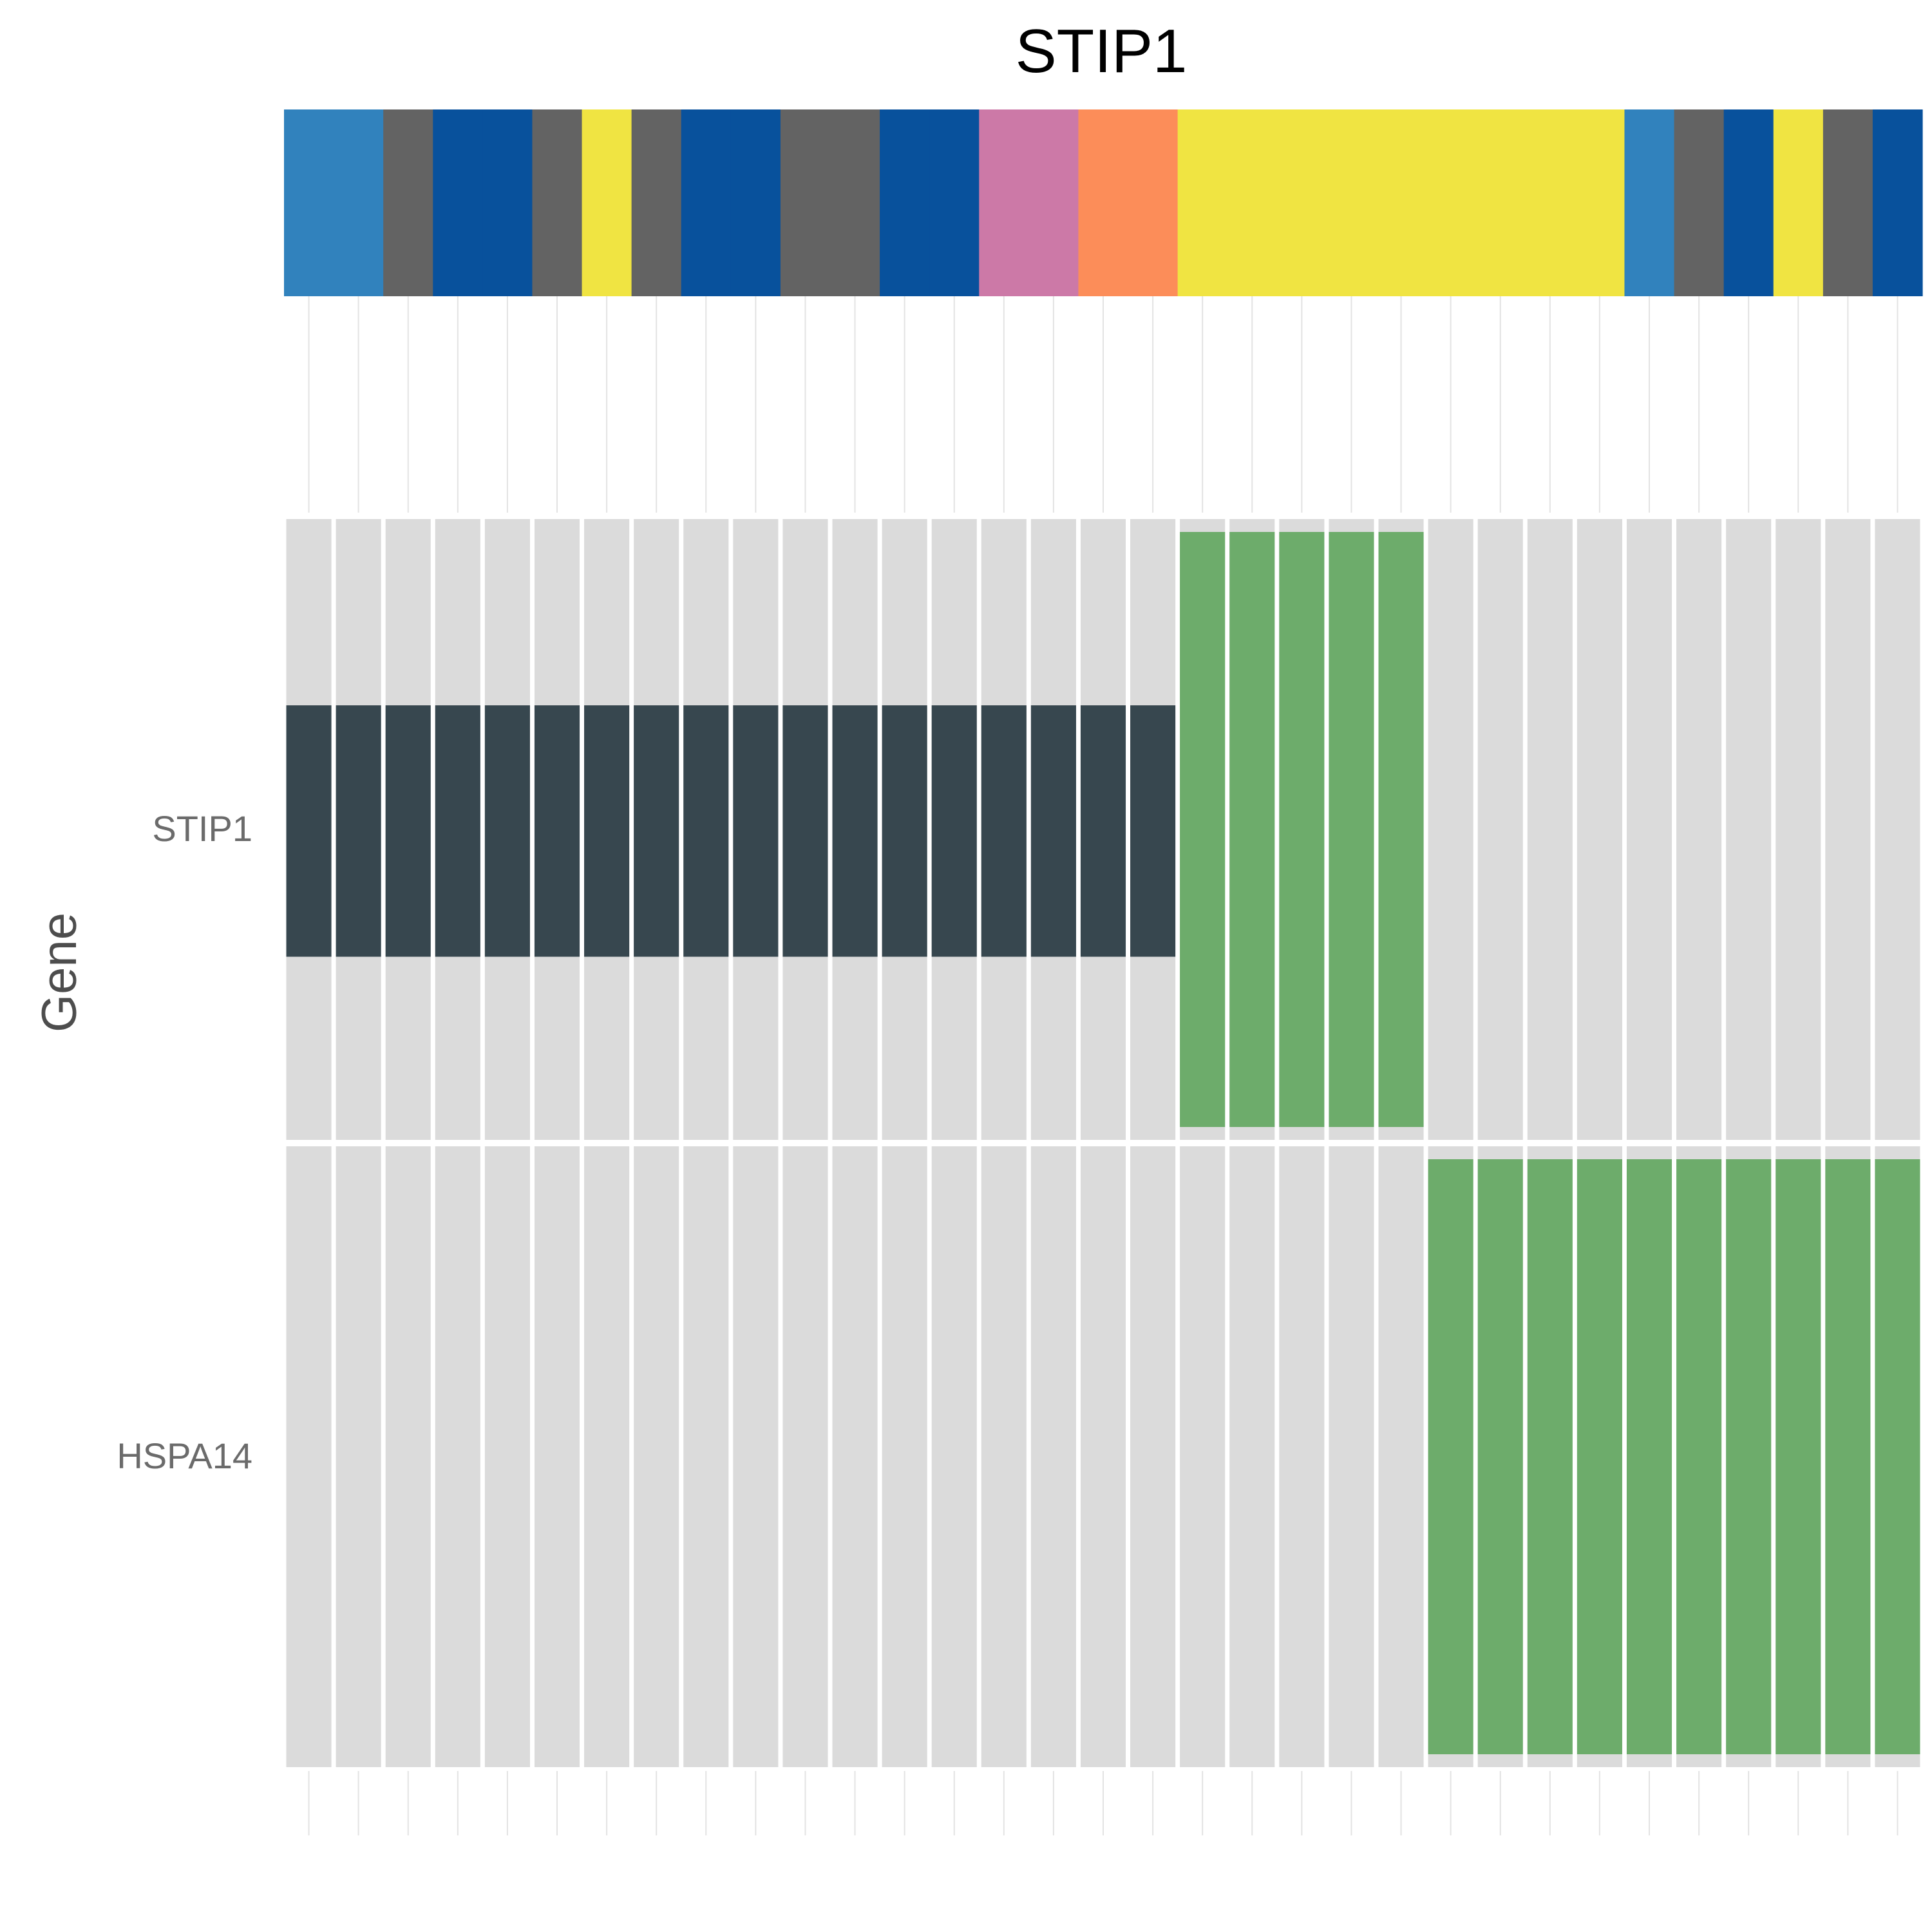 The image size is (1932, 1932). Describe the element at coordinates (1103, 1803) in the screenshot. I see `bottom-tick-lines` at that location.